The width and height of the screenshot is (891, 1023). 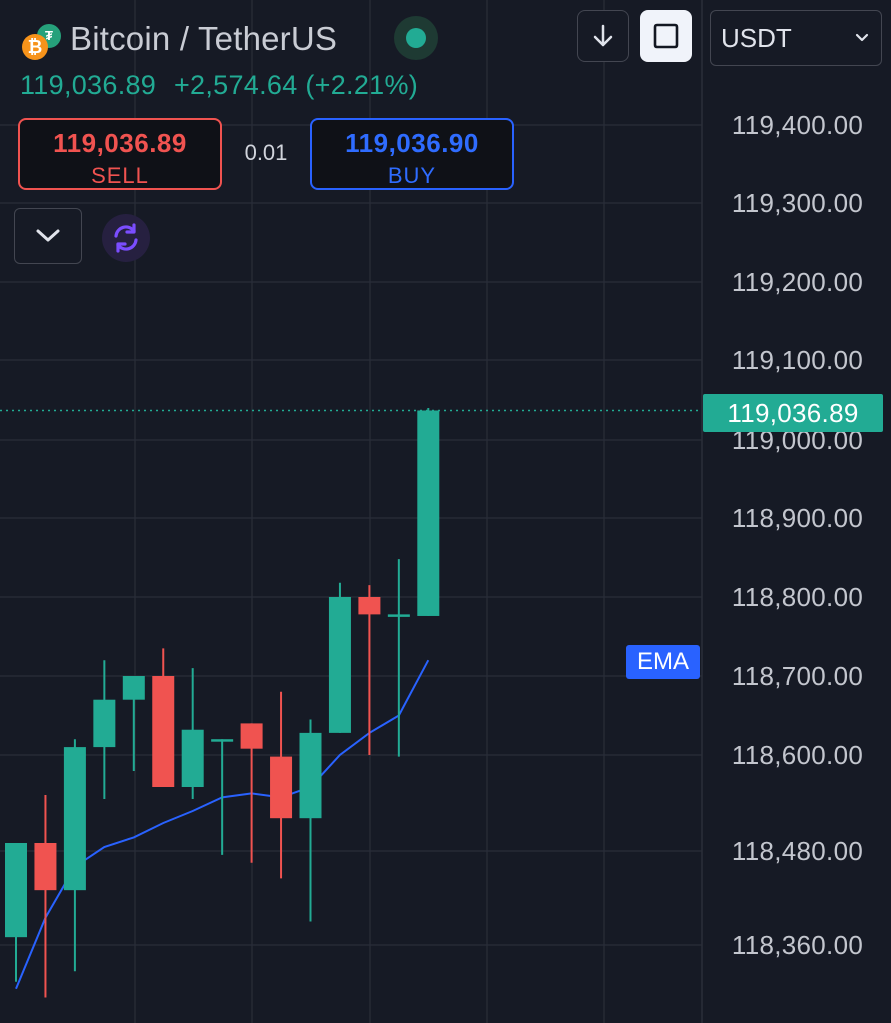 What do you see at coordinates (797, 945) in the screenshot?
I see `price-axis-label: 118,360.00` at bounding box center [797, 945].